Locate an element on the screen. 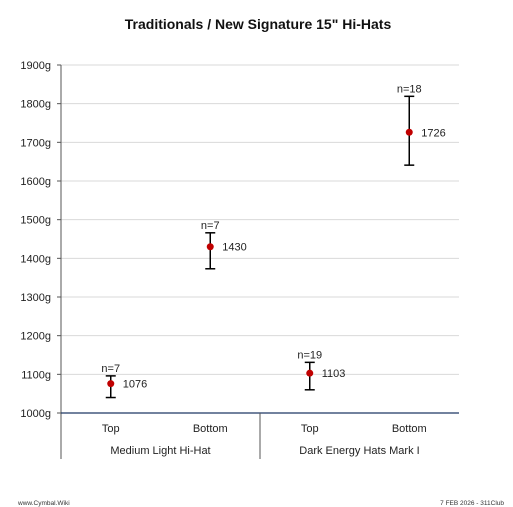 This screenshot has height=507, width=513. y-tick-label: 1300g is located at coordinates (35, 298).